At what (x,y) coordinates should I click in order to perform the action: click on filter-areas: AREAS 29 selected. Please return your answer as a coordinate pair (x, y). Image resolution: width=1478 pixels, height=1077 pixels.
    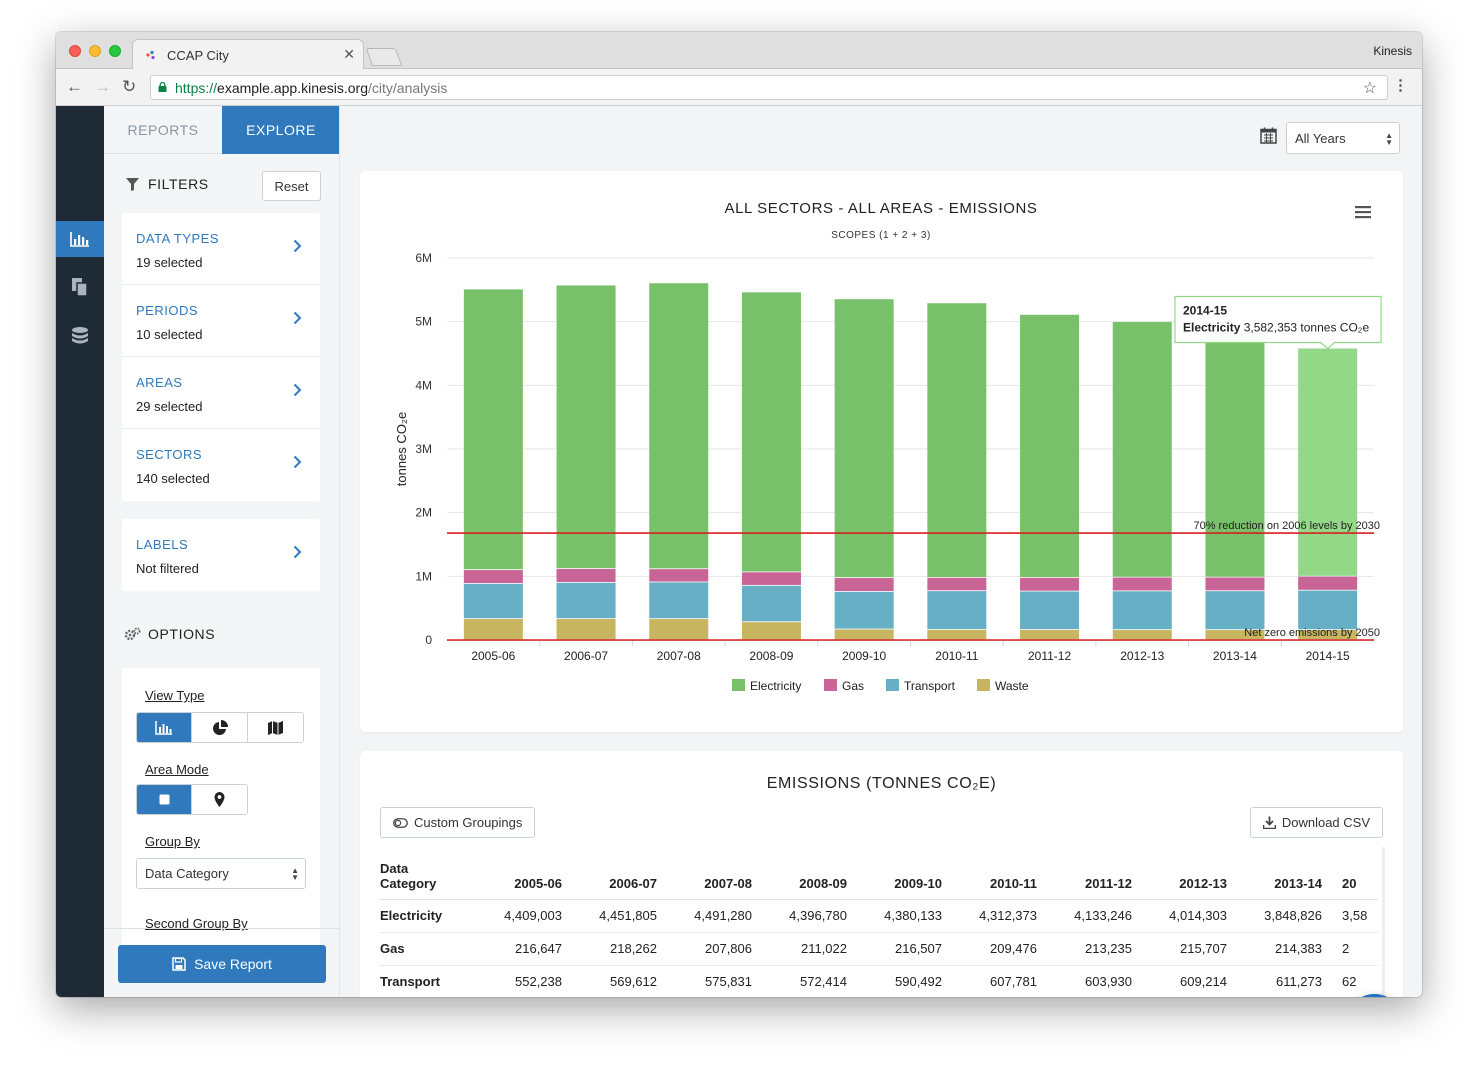
    Looking at the image, I should click on (221, 393).